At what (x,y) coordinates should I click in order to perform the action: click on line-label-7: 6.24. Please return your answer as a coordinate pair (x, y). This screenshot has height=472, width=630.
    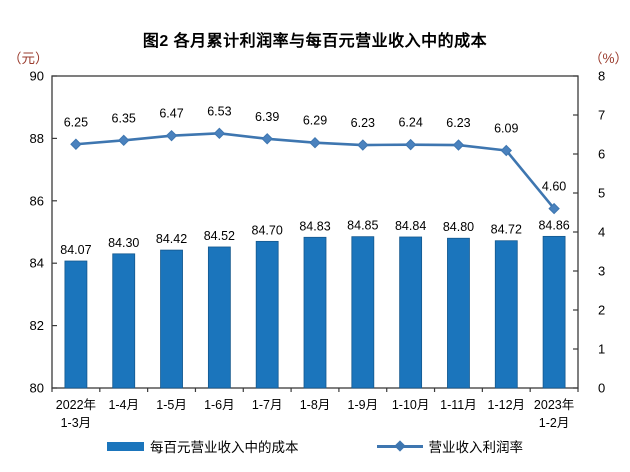
    Looking at the image, I should click on (410, 123).